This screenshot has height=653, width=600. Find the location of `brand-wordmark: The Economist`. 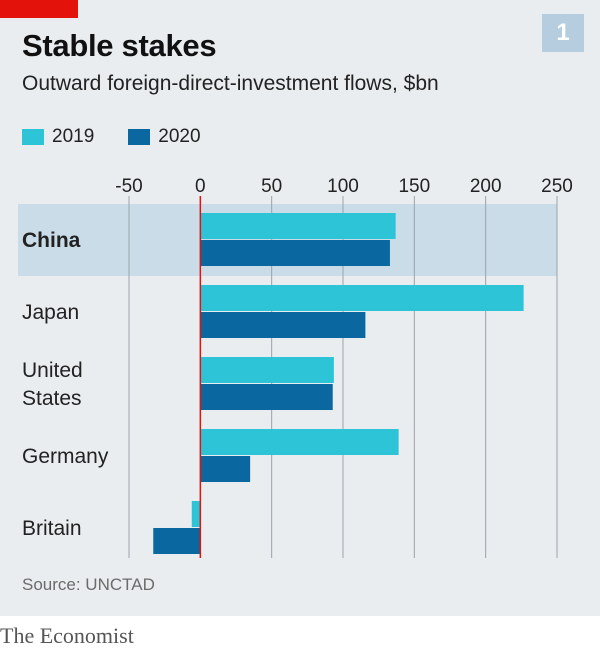

brand-wordmark: The Economist is located at coordinates (67, 635).